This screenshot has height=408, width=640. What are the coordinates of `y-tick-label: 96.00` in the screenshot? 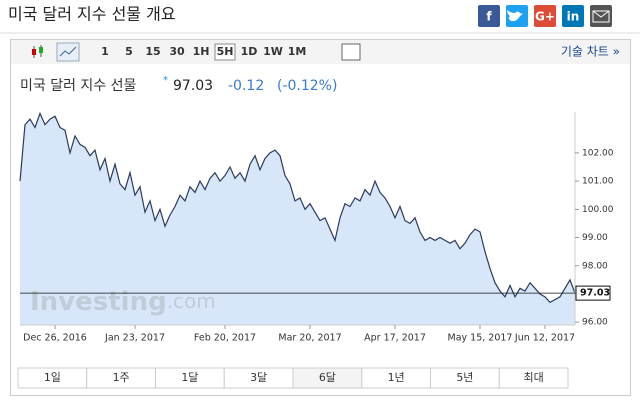 It's located at (595, 323).